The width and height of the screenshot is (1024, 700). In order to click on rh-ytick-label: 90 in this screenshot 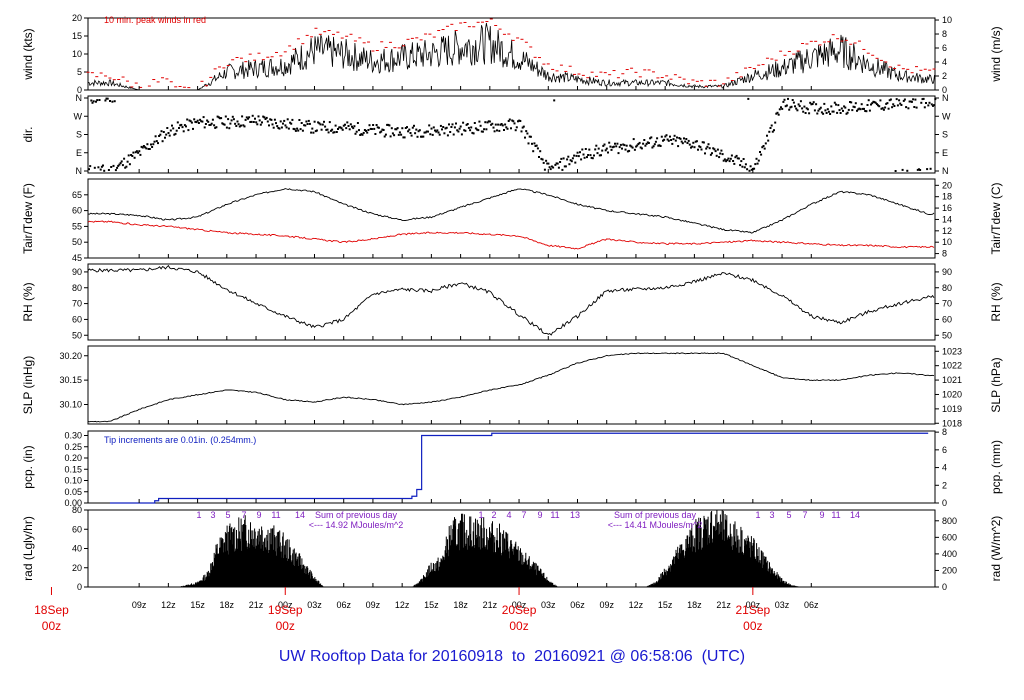, I will do `click(77, 272)`.